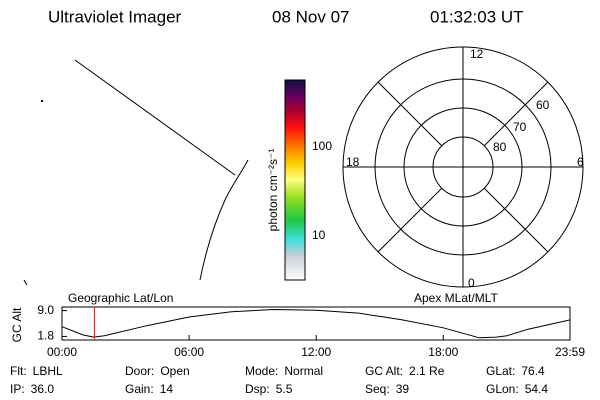  I want to click on mlt-label: 6, so click(580, 162).